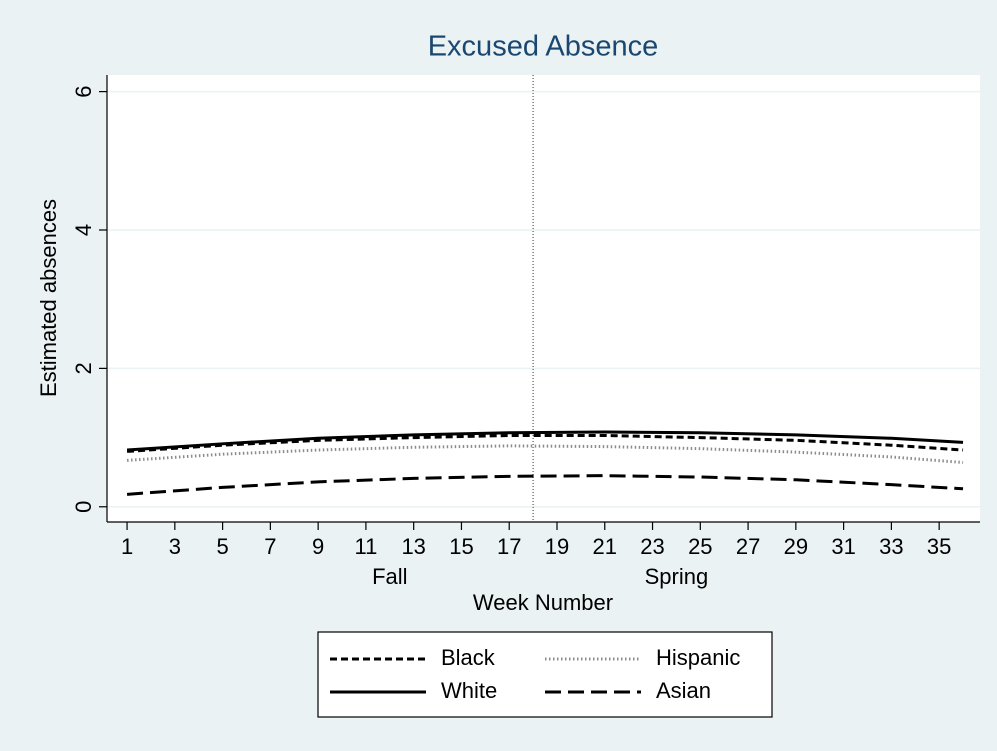 The width and height of the screenshot is (997, 751). I want to click on legend-label: Black, so click(468, 657).